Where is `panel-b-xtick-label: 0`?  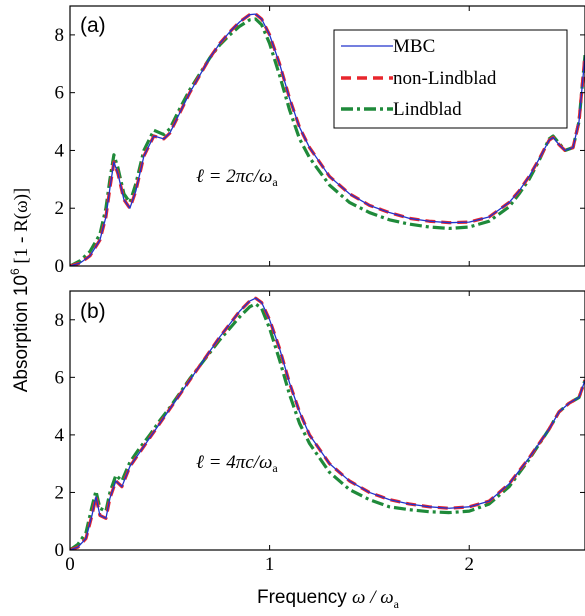 panel-b-xtick-label: 0 is located at coordinates (70, 564).